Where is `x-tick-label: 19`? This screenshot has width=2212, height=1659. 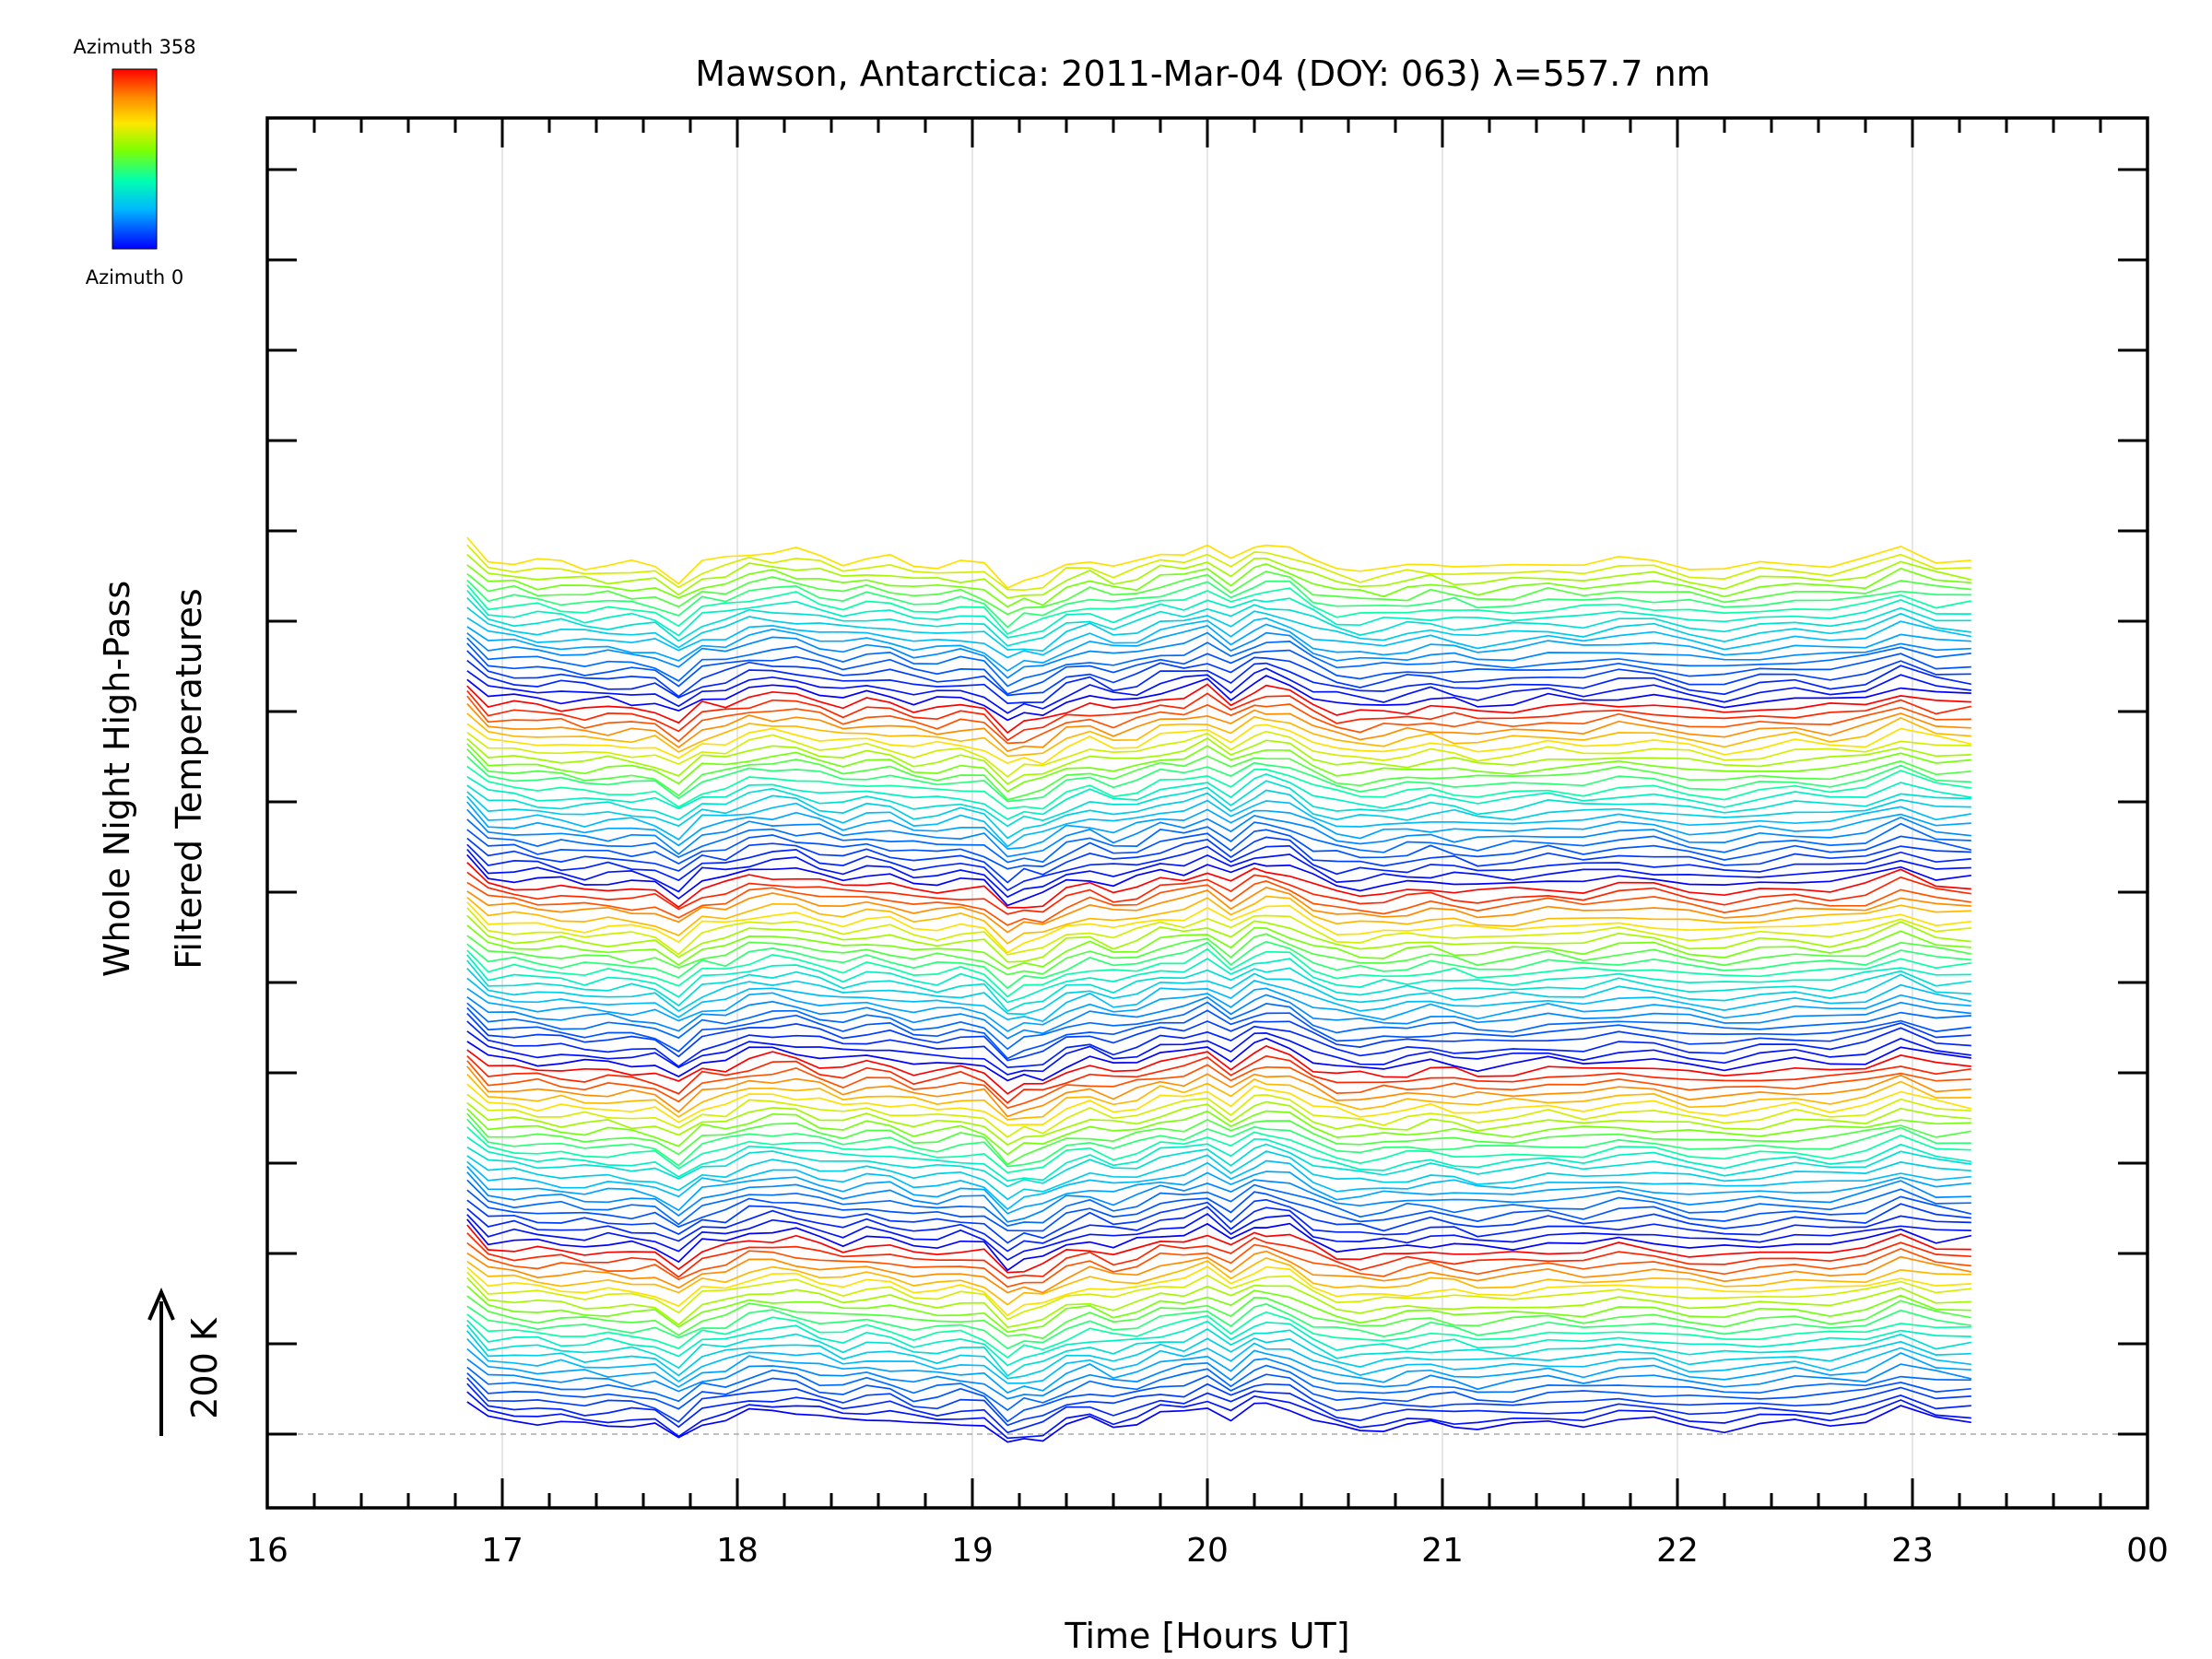 x-tick-label: 19 is located at coordinates (972, 1551).